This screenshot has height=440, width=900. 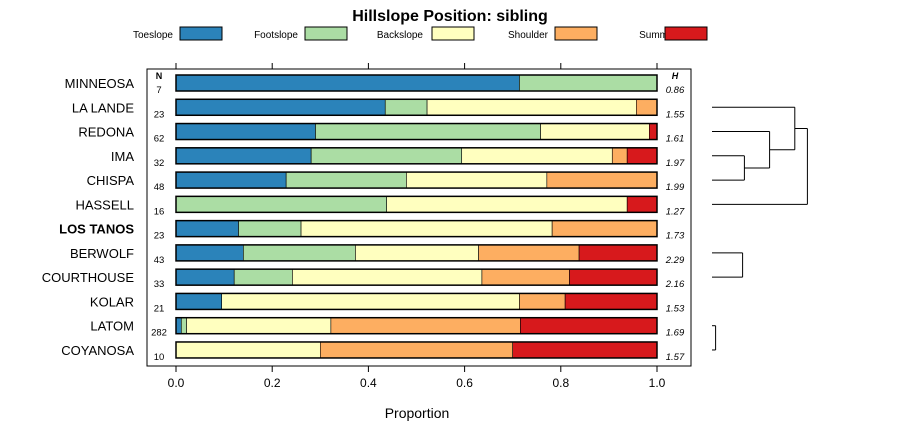 I want to click on bar-coyanosa-summit, so click(x=585, y=350).